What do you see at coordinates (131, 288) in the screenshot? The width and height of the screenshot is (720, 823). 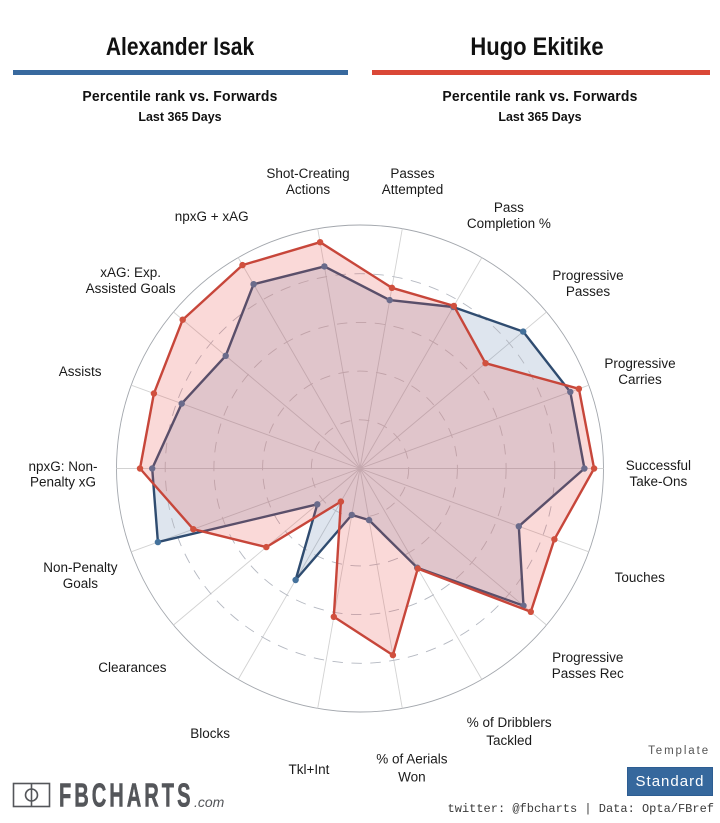 I see `svg-text: Assisted Goals` at bounding box center [131, 288].